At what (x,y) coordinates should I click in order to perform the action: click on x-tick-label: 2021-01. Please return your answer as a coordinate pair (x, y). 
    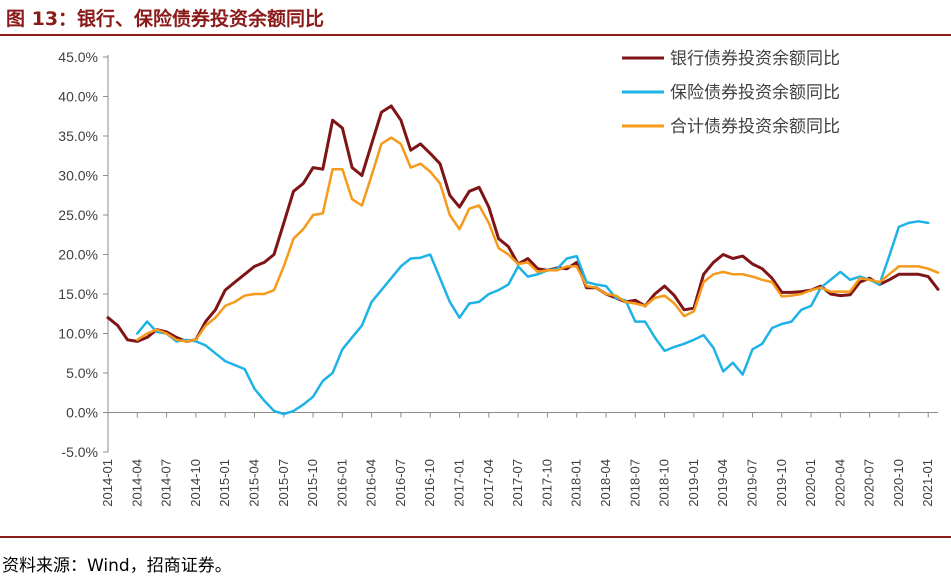
    Looking at the image, I should click on (927, 483).